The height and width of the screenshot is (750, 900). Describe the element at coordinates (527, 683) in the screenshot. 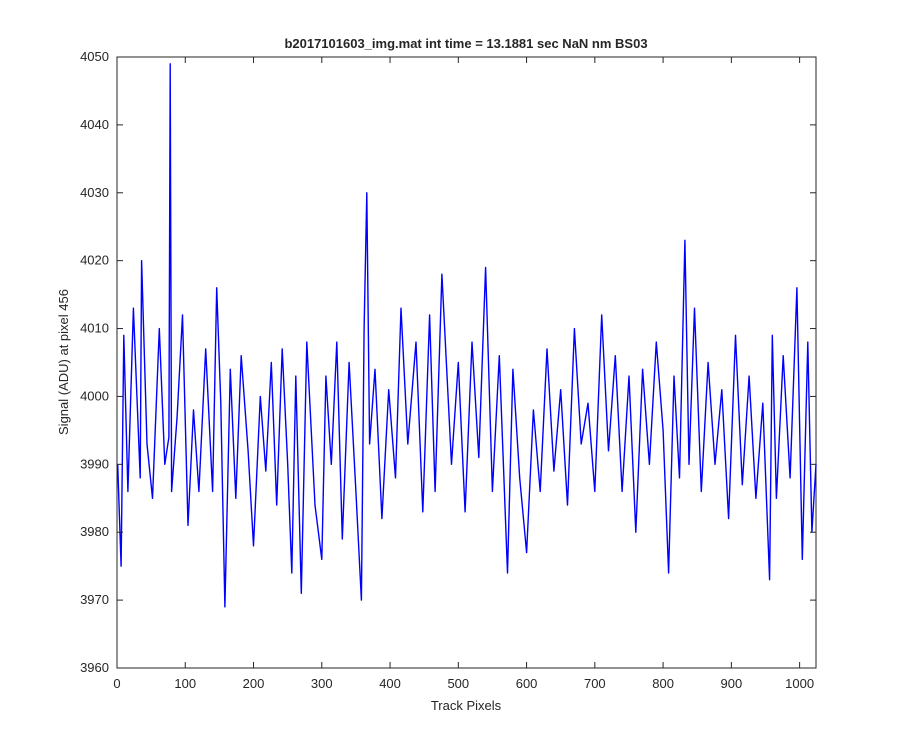

I see `x-tick-label: 600` at that location.